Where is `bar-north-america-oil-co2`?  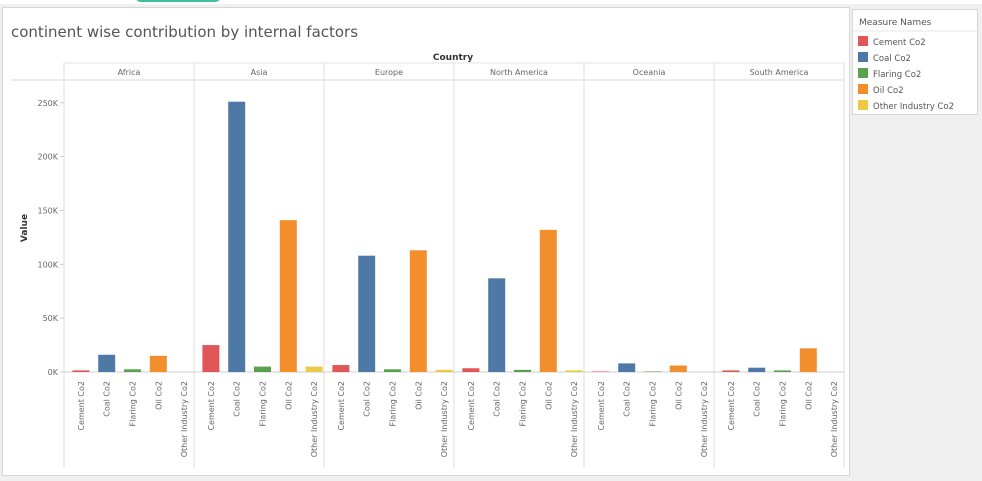
bar-north-america-oil-co2 is located at coordinates (548, 300).